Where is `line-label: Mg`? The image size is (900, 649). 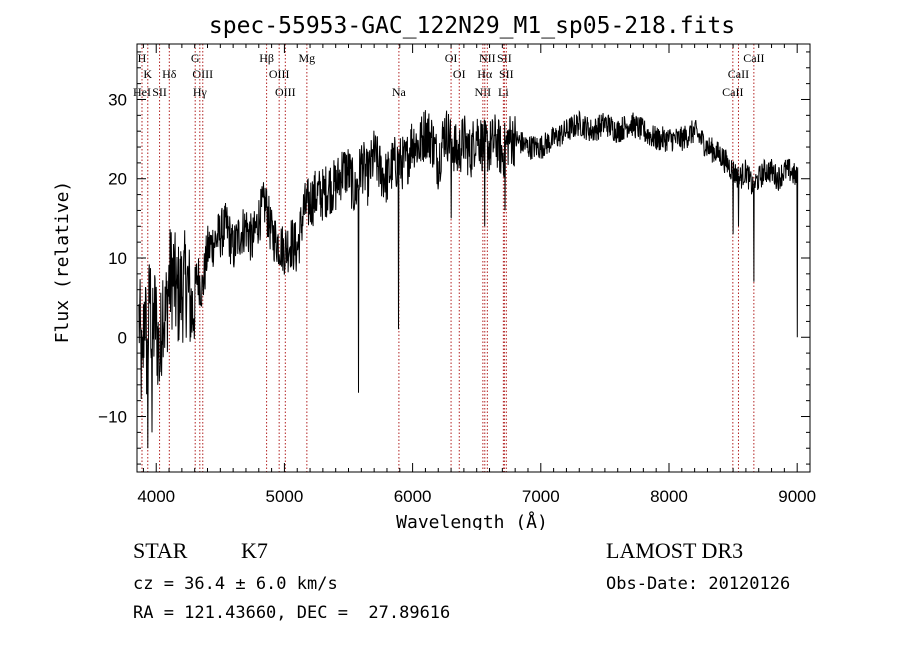
line-label: Mg is located at coordinates (307, 58).